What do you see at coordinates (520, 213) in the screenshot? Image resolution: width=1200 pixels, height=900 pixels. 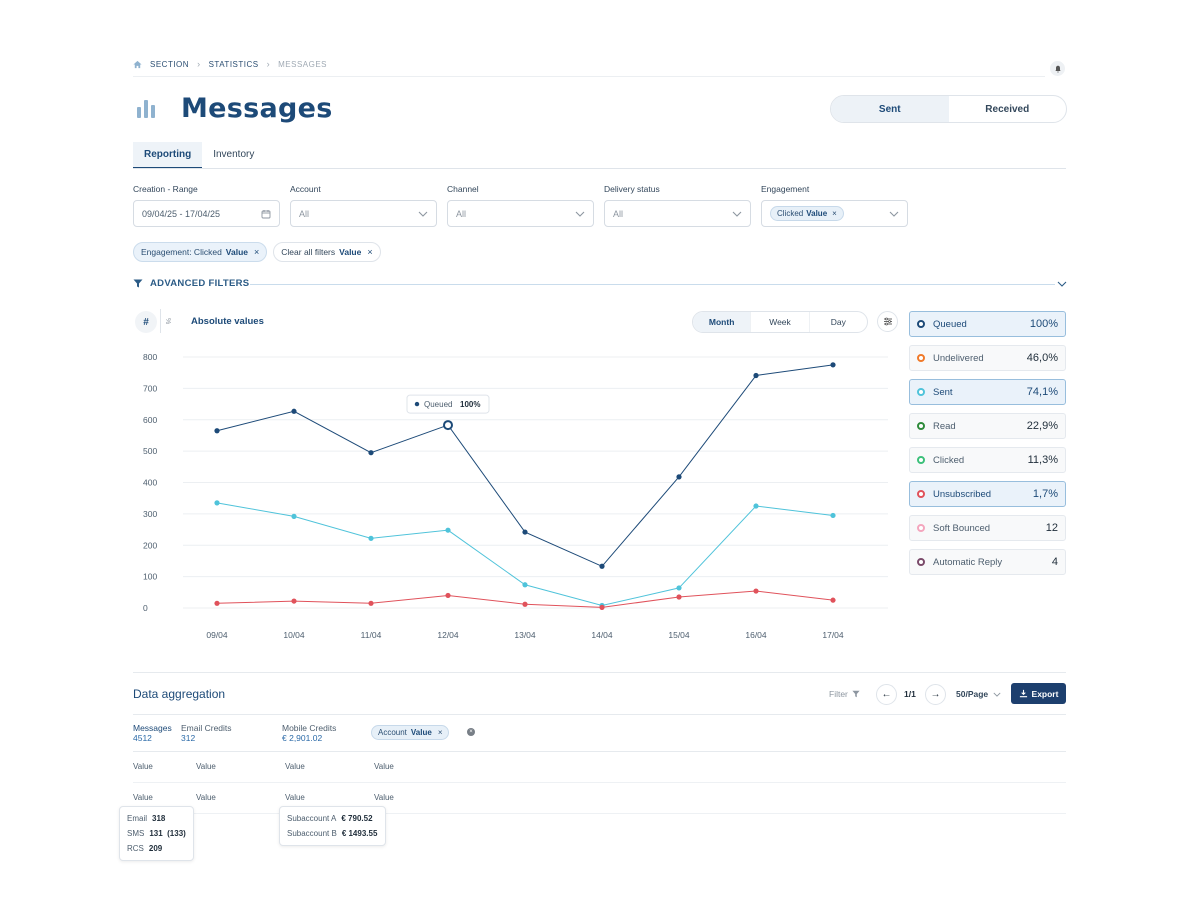 I see `channel-select: All` at bounding box center [520, 213].